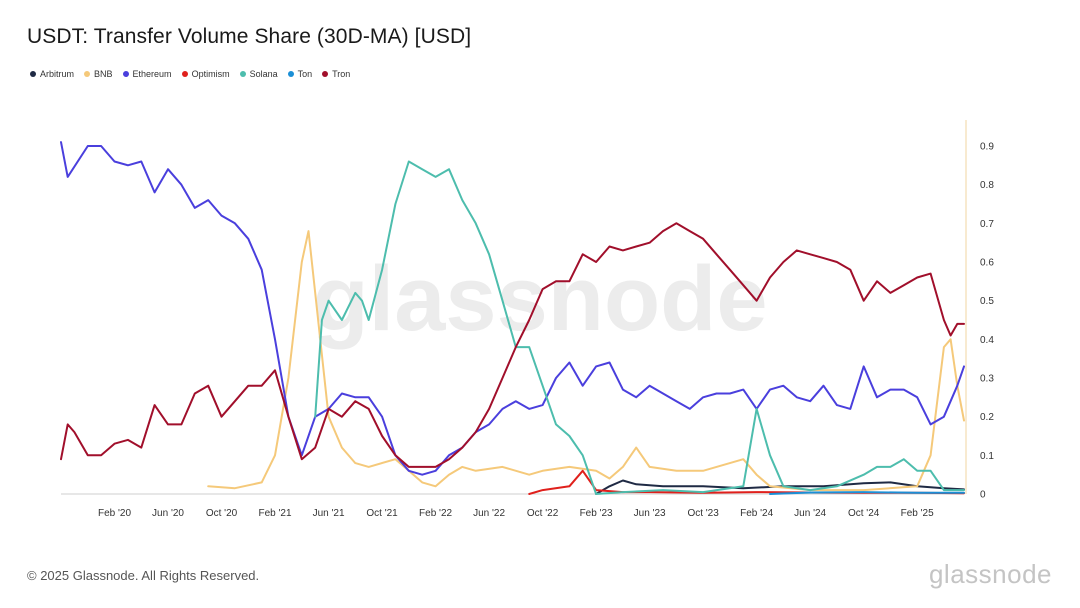 The height and width of the screenshot is (608, 1080). What do you see at coordinates (539, 299) in the screenshot?
I see `watermark-text: glassnode` at bounding box center [539, 299].